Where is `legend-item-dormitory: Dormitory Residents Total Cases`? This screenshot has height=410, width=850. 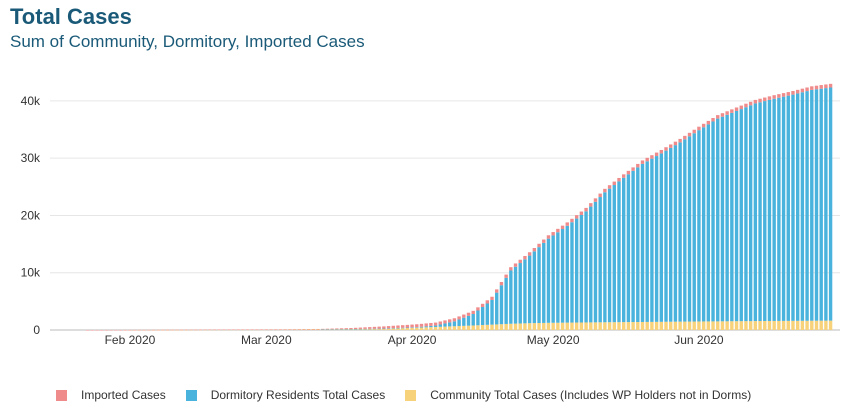 legend-item-dormitory: Dormitory Residents Total Cases is located at coordinates (285, 395).